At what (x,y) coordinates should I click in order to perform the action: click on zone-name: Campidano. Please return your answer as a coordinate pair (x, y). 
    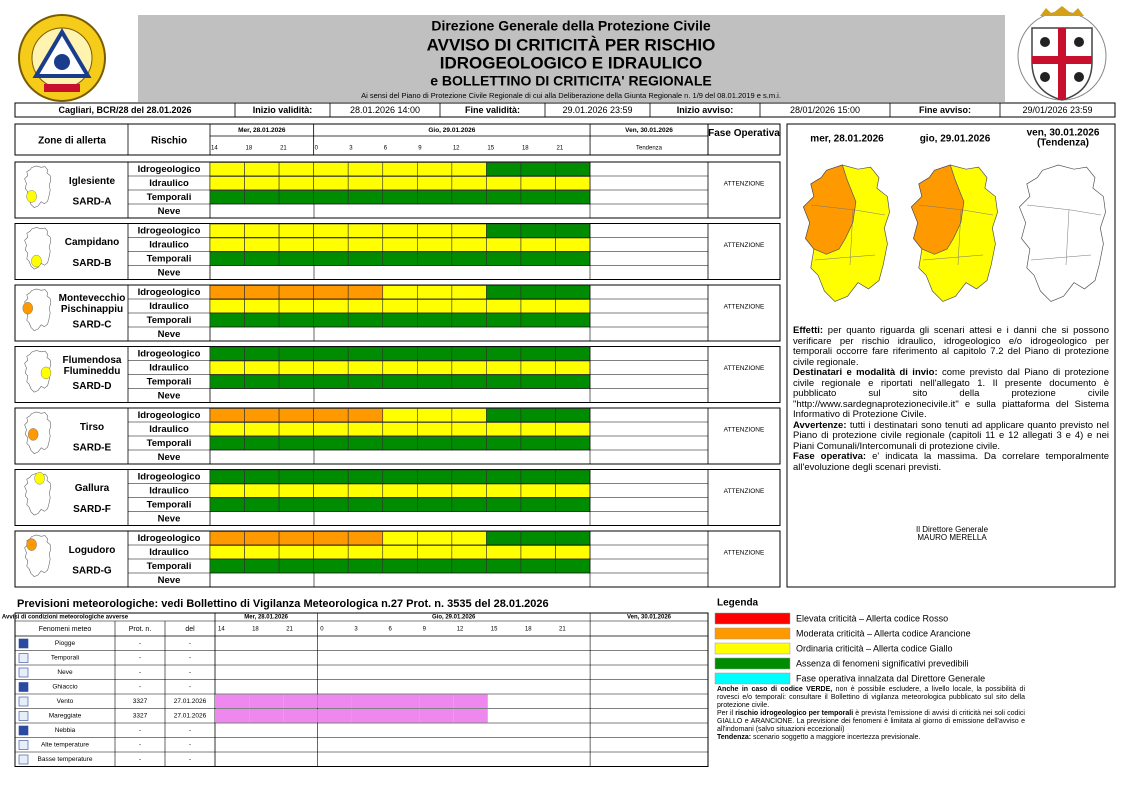
    Looking at the image, I should click on (92, 242).